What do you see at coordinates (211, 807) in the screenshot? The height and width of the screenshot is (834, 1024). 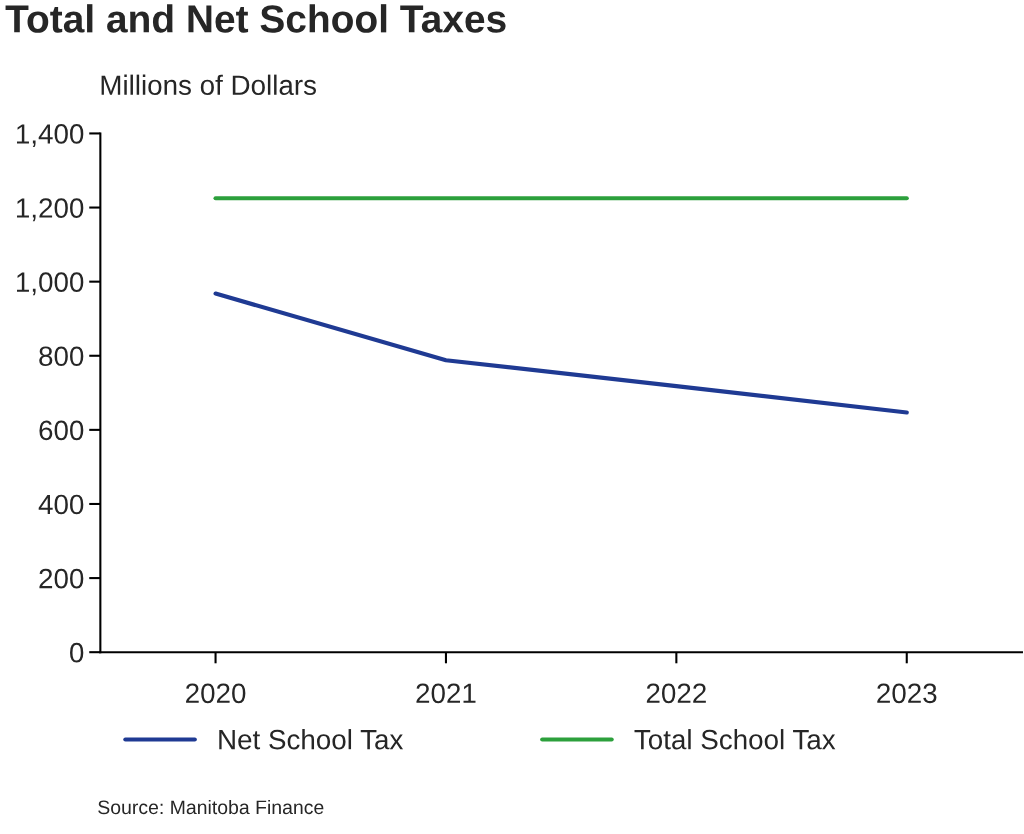 I see `source-note: Source: Manitoba Finance` at bounding box center [211, 807].